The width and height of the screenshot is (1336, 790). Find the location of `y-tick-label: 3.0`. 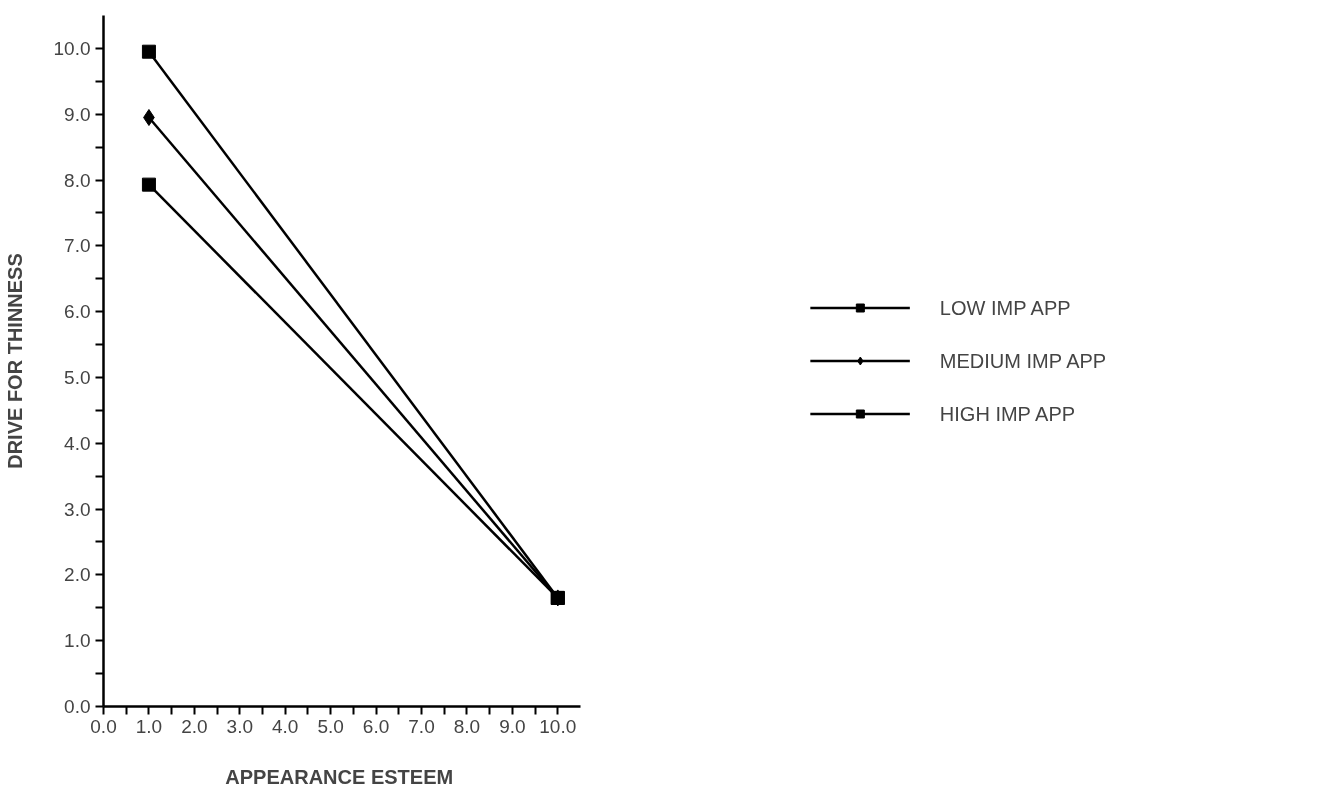

y-tick-label: 3.0 is located at coordinates (77, 509).